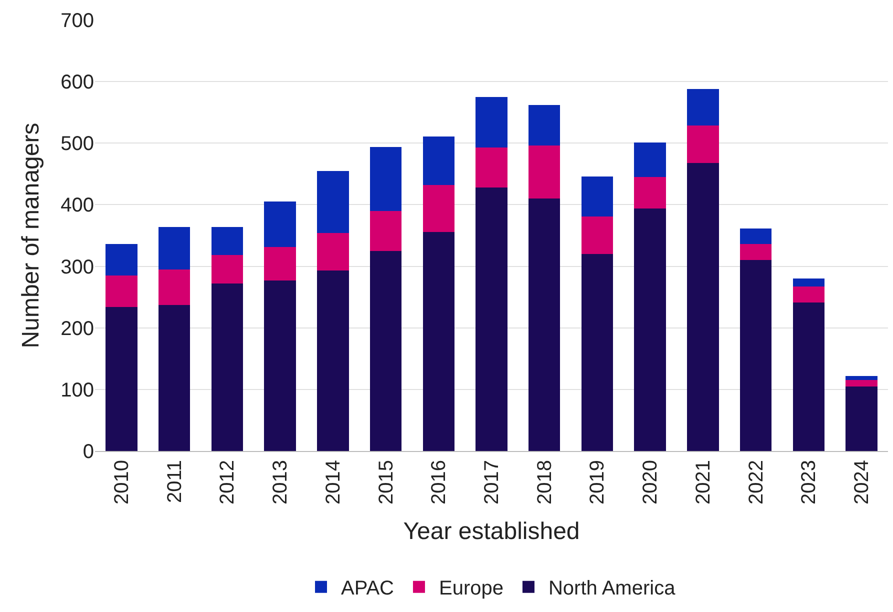 The image size is (893, 612). Describe the element at coordinates (281, 482) in the screenshot. I see `x-tick-label: 2013` at that location.